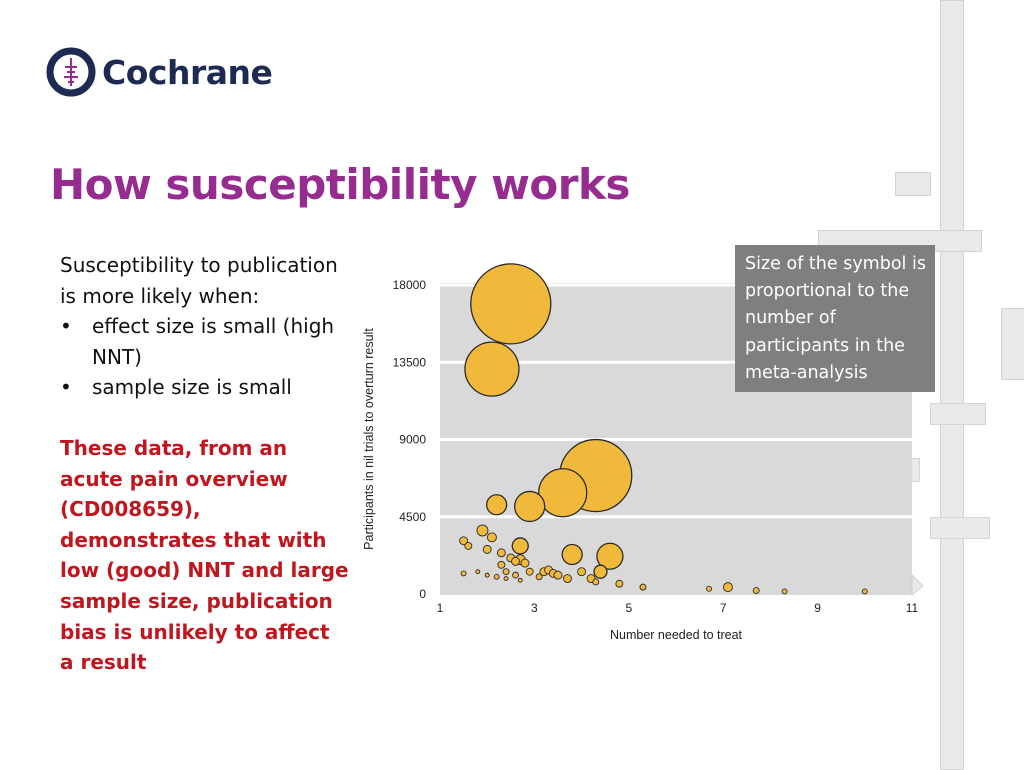 The width and height of the screenshot is (1024, 770). Describe the element at coordinates (912, 608) in the screenshot. I see `x-tick-label: 11` at that location.